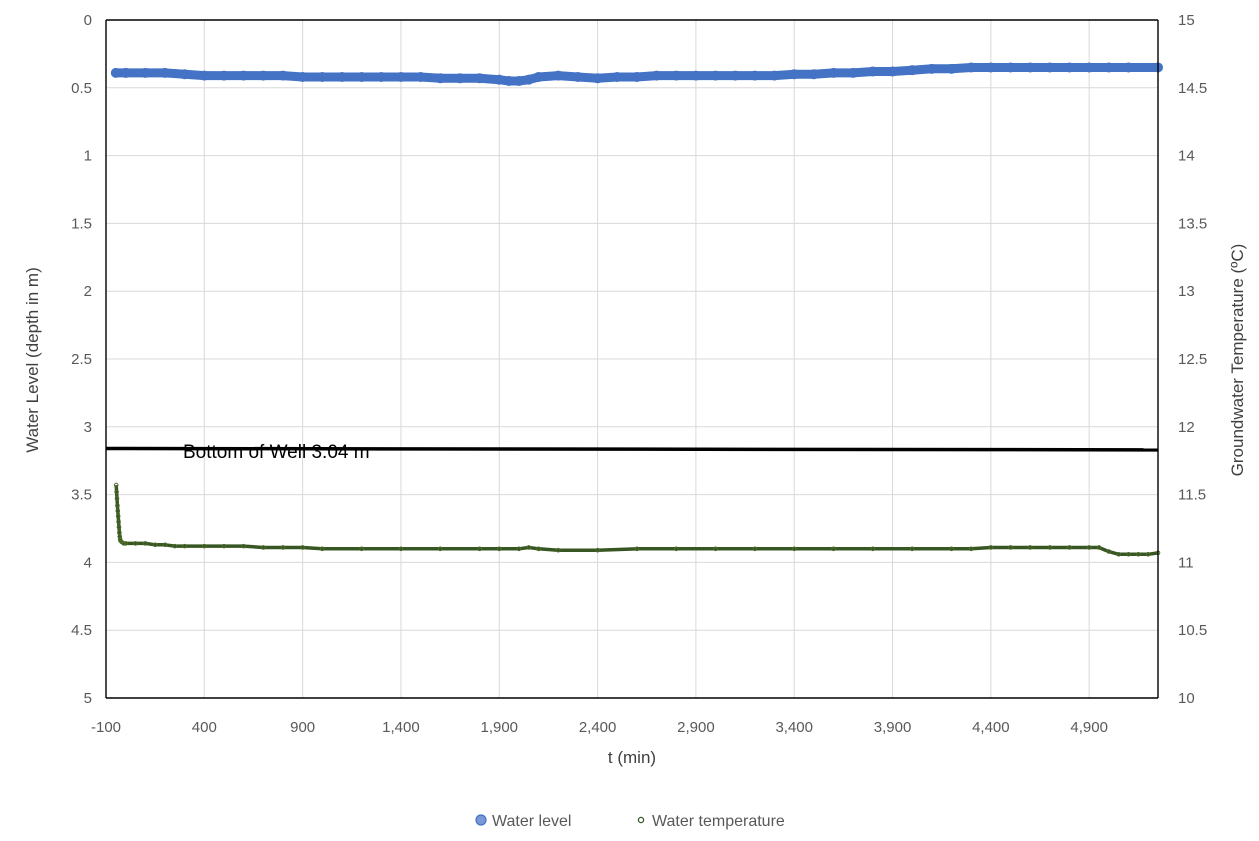  I want to click on y-left-tick-label: 2.5, so click(81, 359).